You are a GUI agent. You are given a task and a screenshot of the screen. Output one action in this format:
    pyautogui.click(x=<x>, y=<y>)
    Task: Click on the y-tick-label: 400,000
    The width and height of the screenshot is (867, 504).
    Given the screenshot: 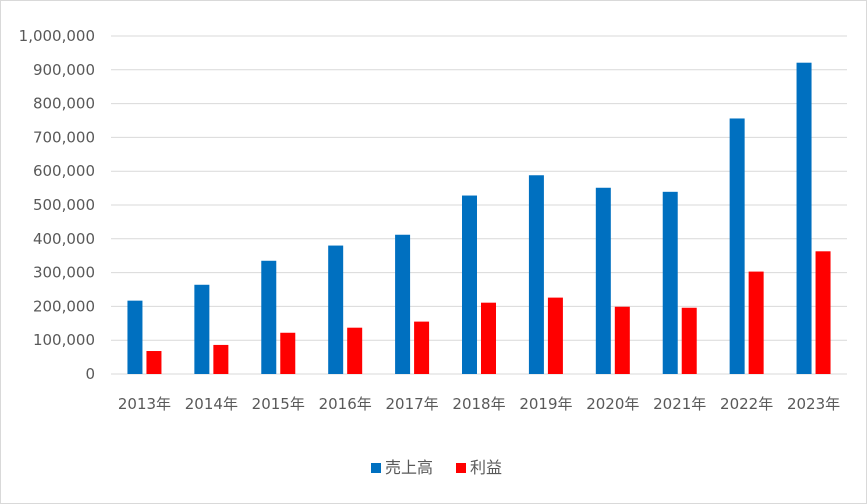 What is the action you would take?
    pyautogui.click(x=64, y=239)
    